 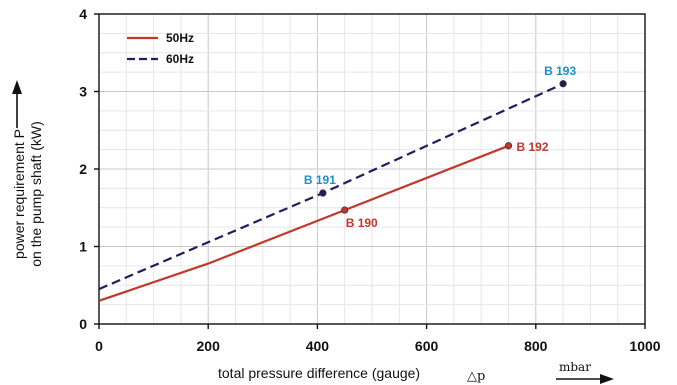 I want to click on x-axis-arrow-icon, so click(x=607, y=379).